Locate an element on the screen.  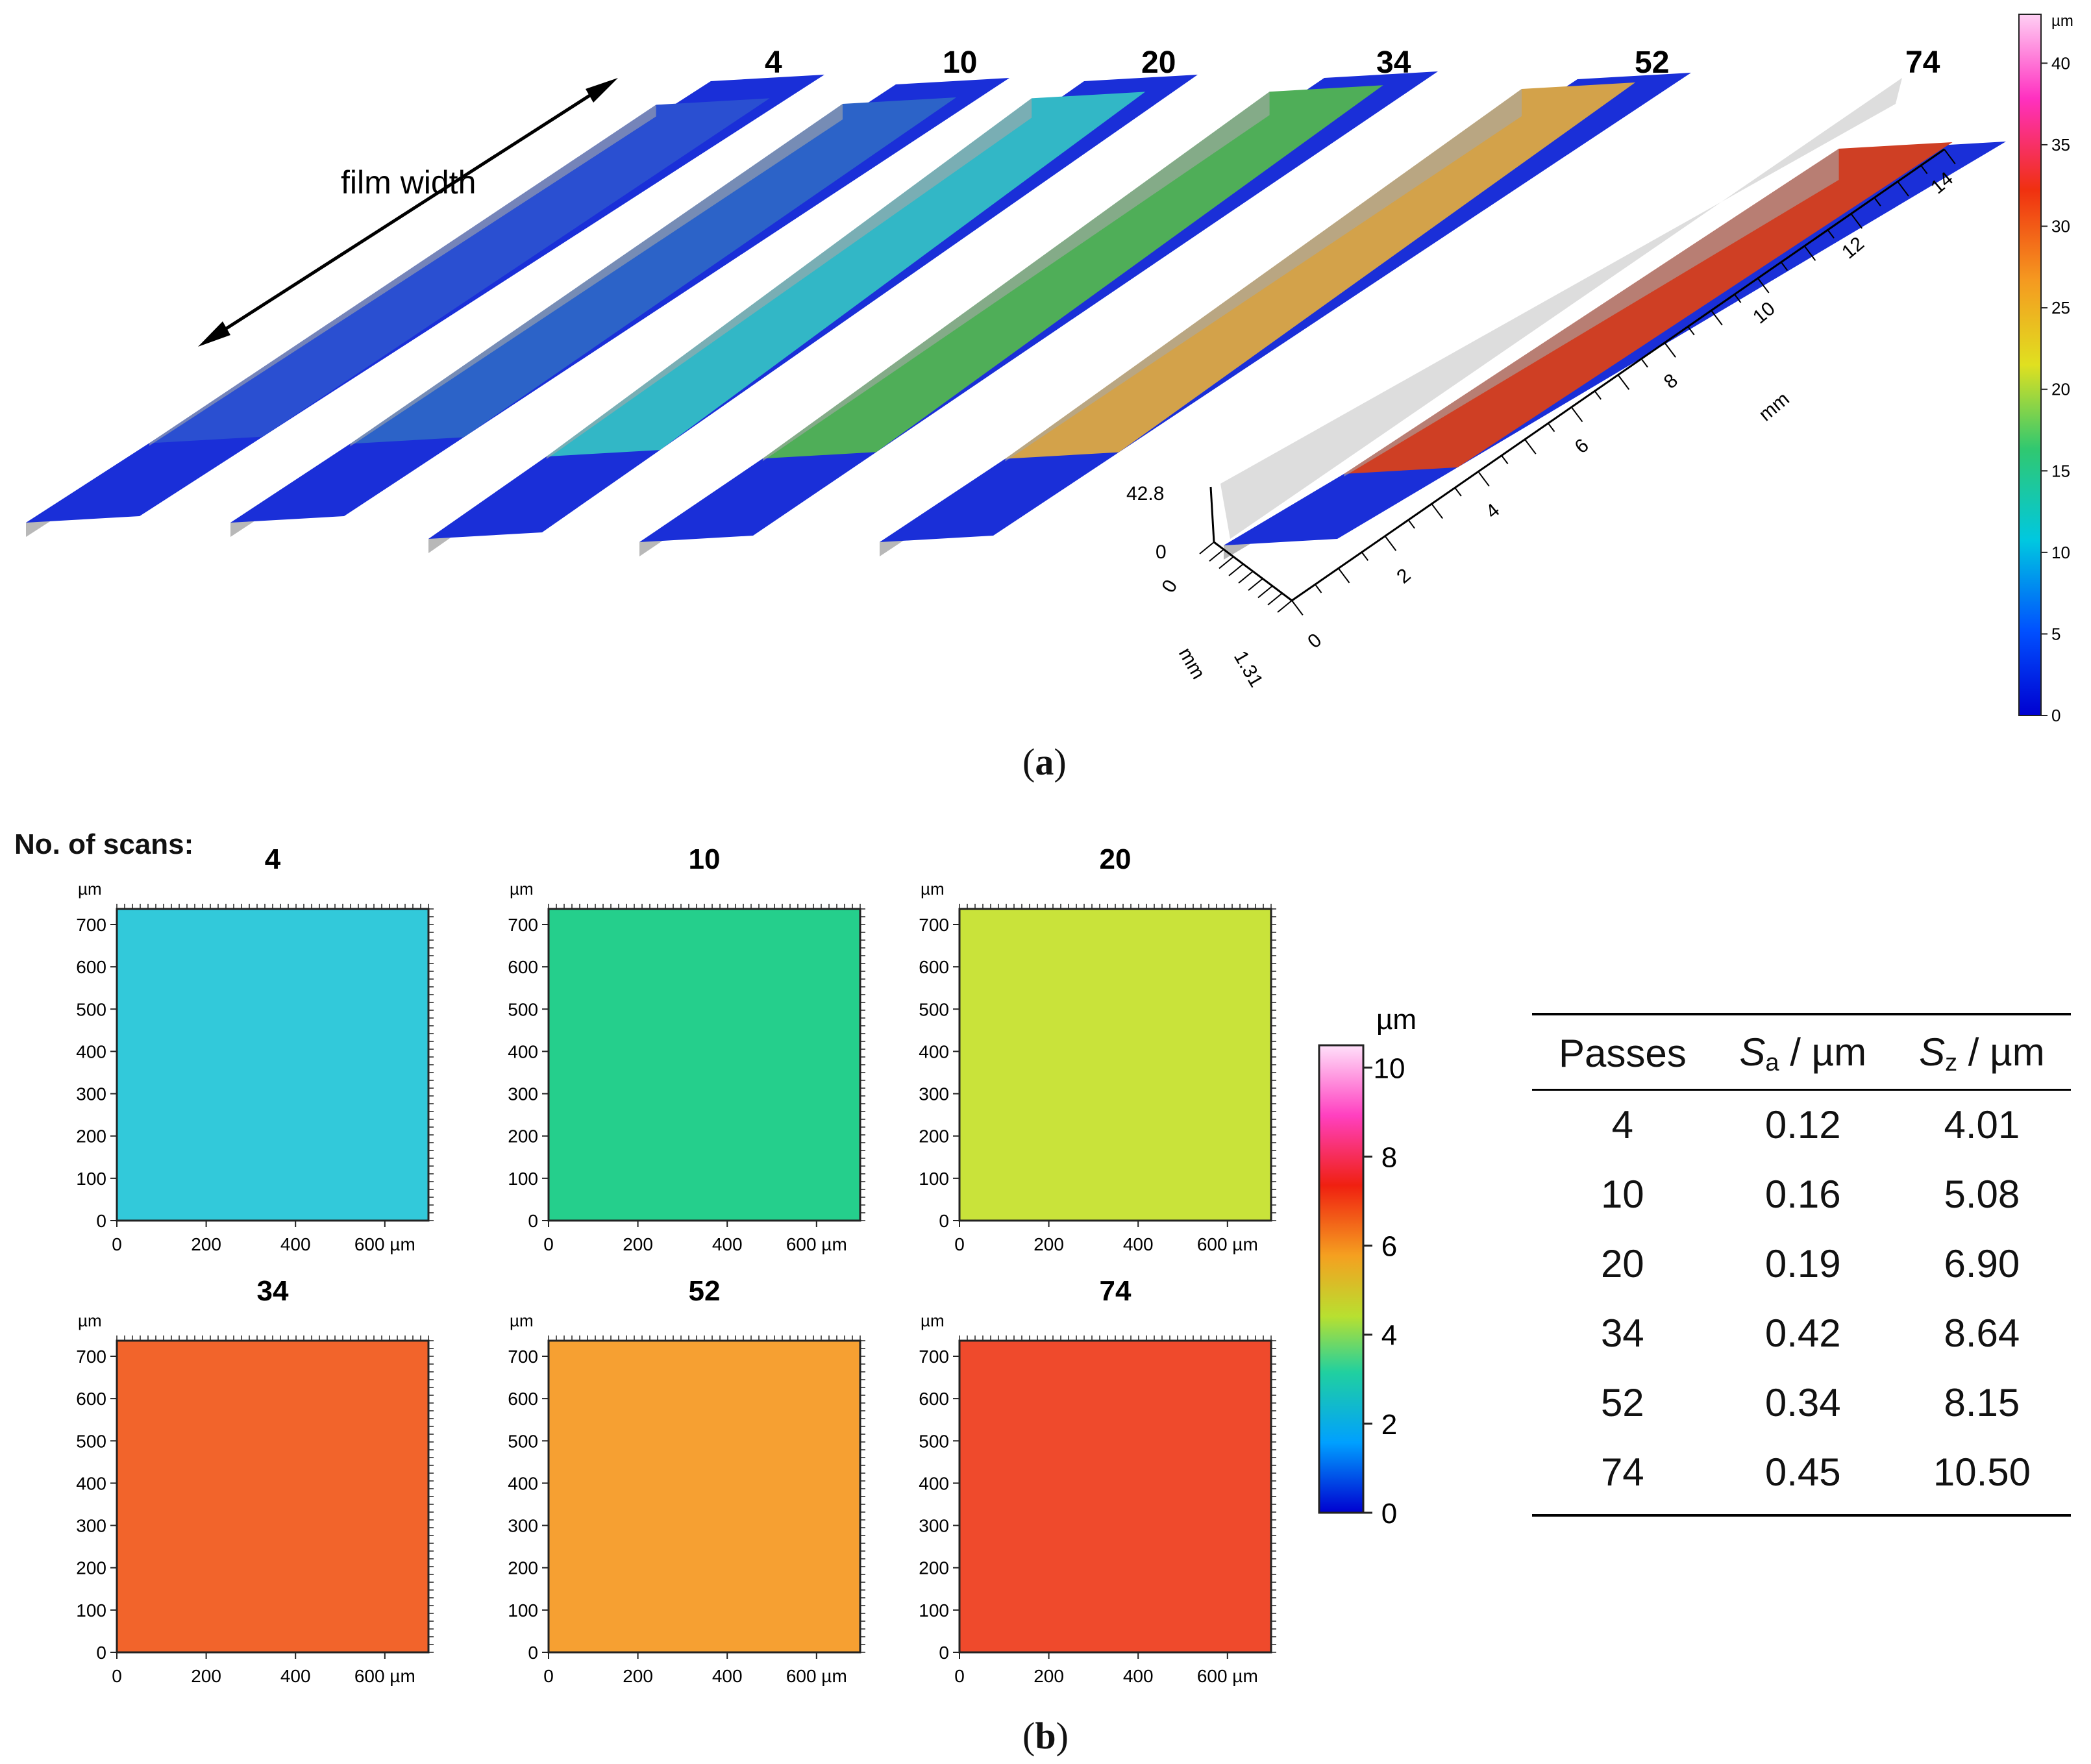
map-title: 10 is located at coordinates (705, 859).